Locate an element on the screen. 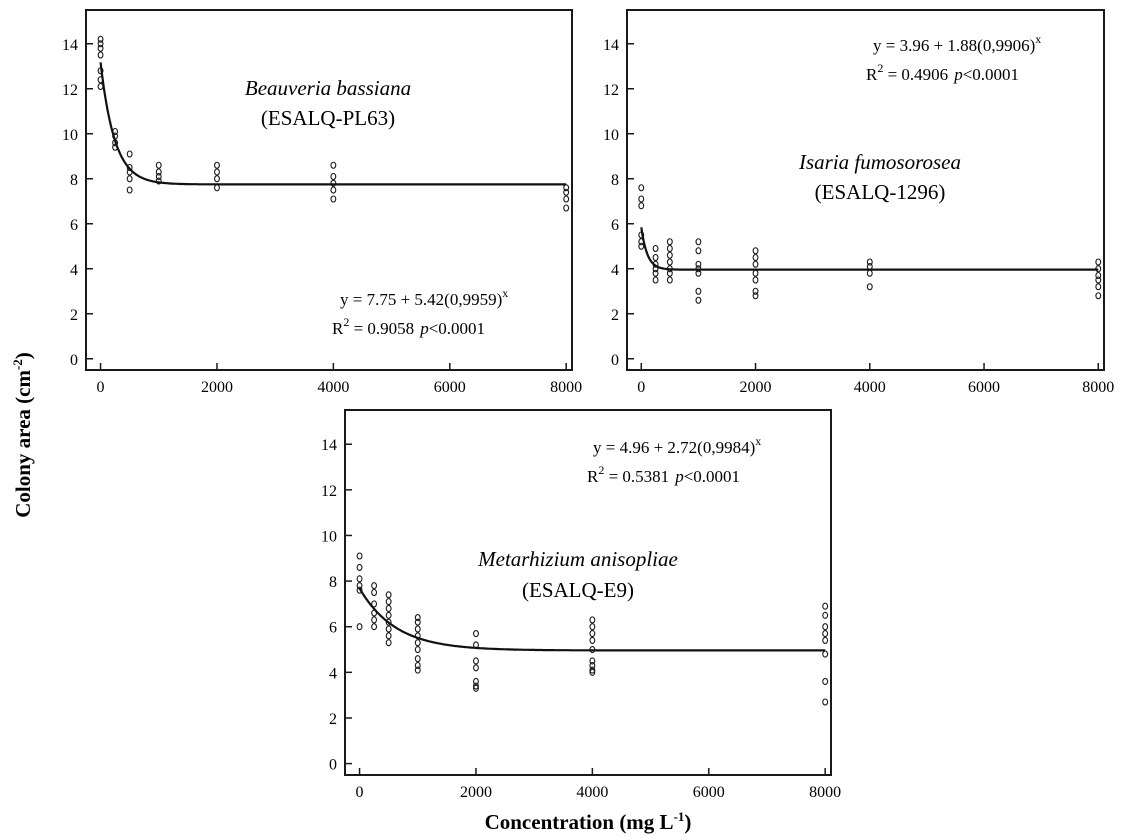 Image resolution: width=1129 pixels, height=840 pixels. y-tick-label: 6 is located at coordinates (74, 225).